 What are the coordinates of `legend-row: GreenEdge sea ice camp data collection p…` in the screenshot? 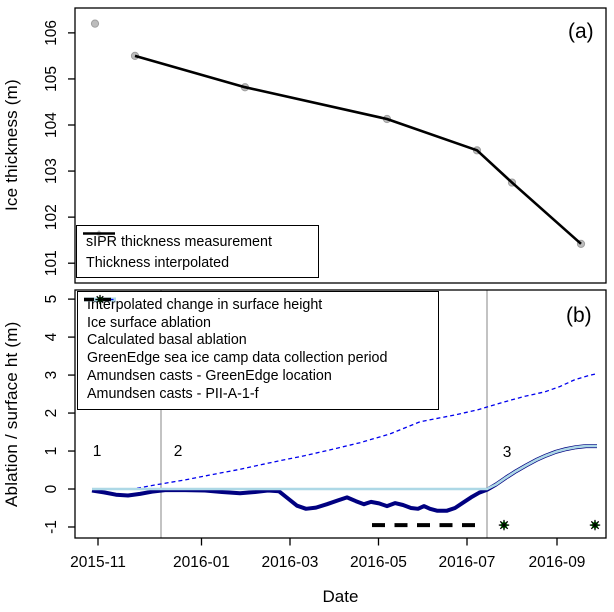 It's located at (258, 332).